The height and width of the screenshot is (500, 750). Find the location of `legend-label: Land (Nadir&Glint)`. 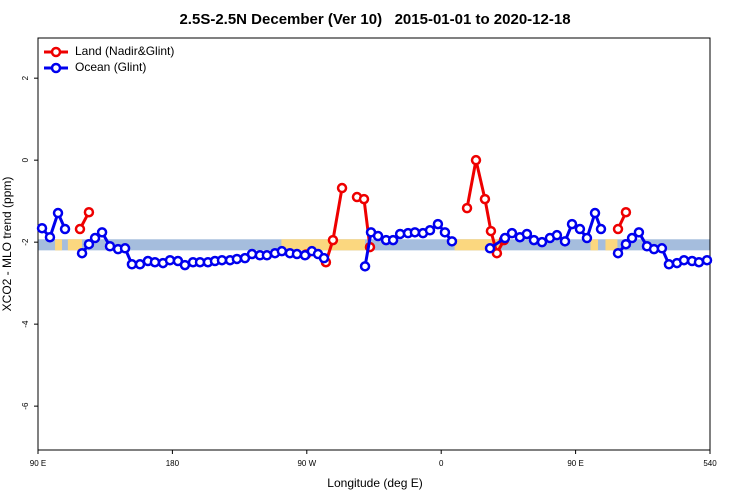

legend-label: Land (Nadir&Glint) is located at coordinates (124, 51).